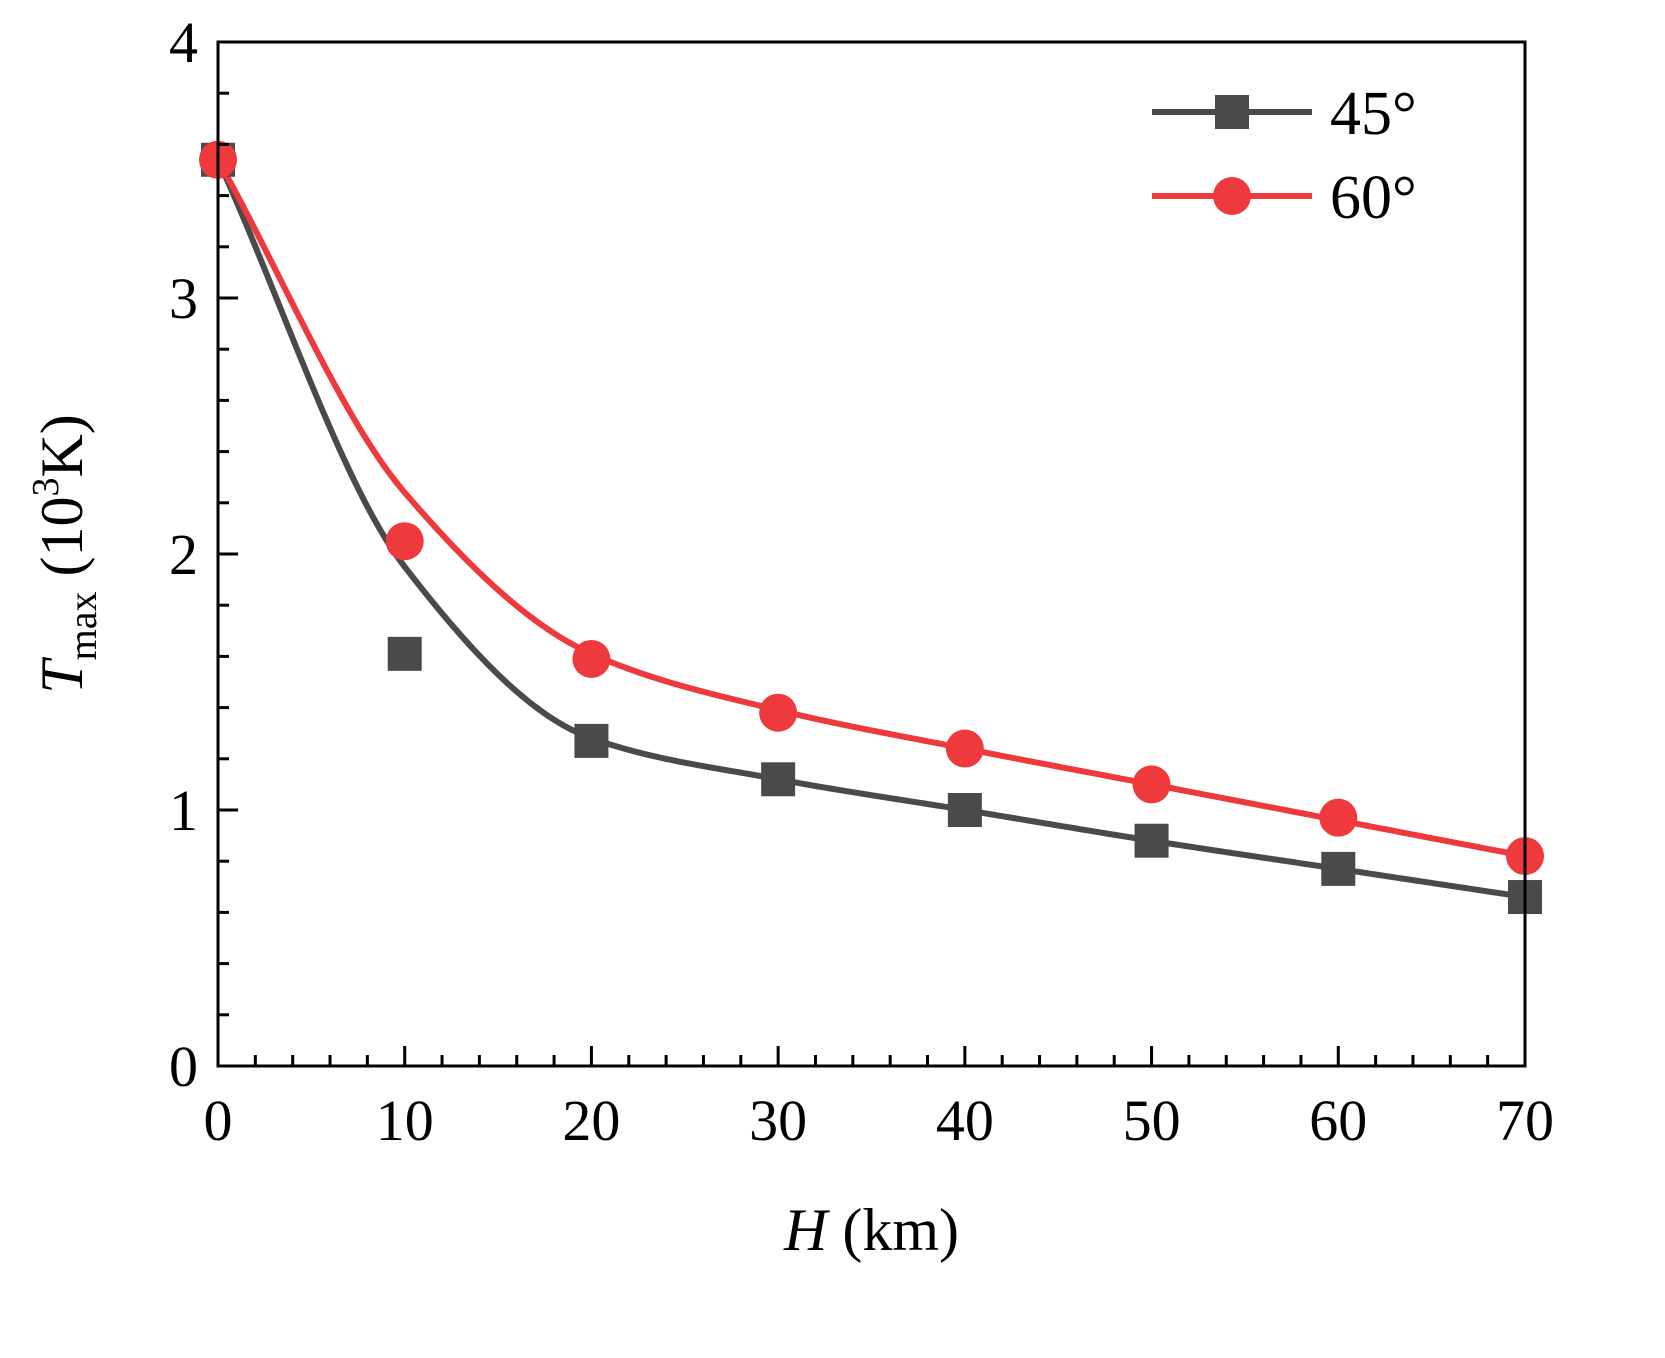 Image resolution: width=1665 pixels, height=1358 pixels. Describe the element at coordinates (1284, 156) in the screenshot. I see `legend: 45°60°` at that location.